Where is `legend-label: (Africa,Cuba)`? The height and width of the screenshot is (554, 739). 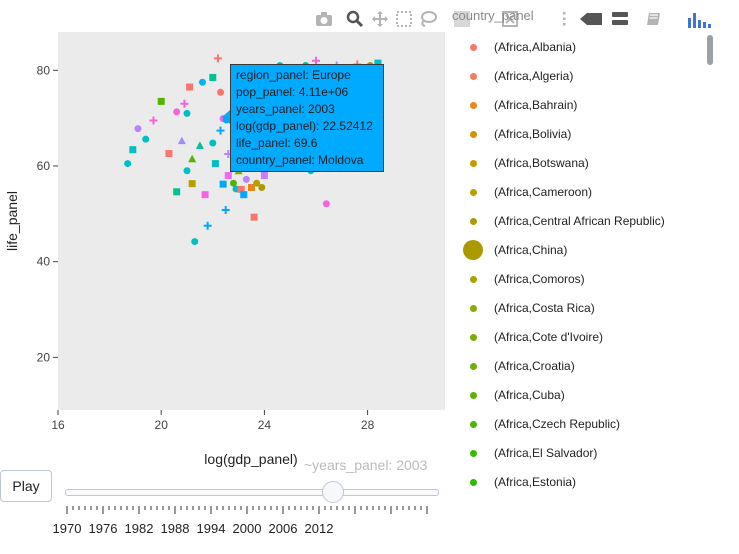
legend-label: (Africa,Cuba) is located at coordinates (529, 395).